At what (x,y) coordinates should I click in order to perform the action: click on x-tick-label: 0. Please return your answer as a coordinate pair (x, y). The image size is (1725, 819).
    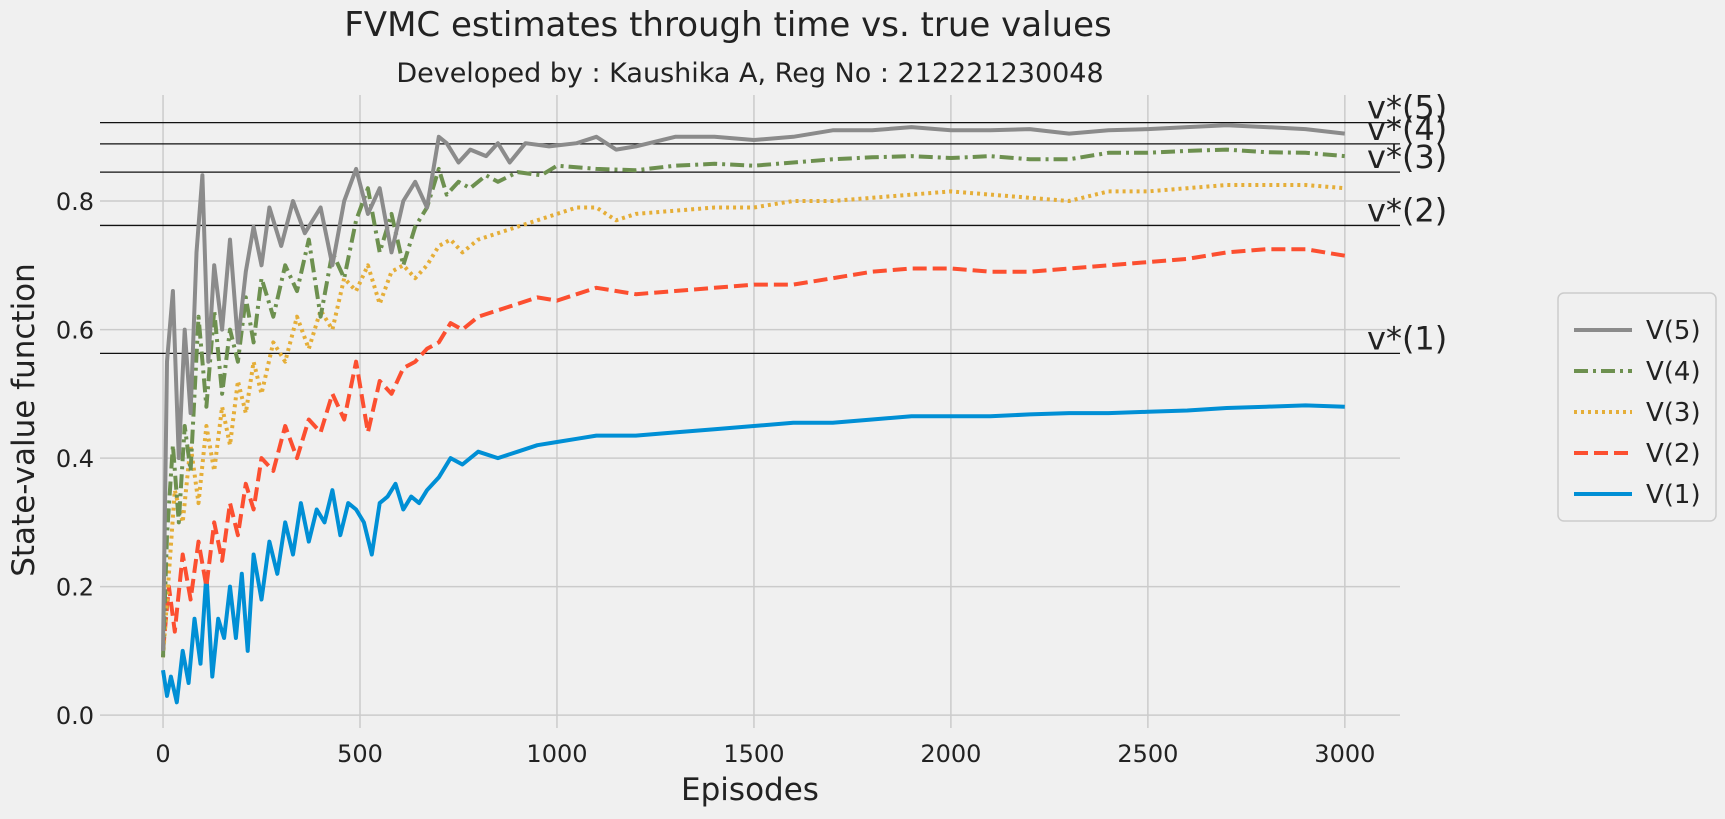
    Looking at the image, I should click on (162, 754).